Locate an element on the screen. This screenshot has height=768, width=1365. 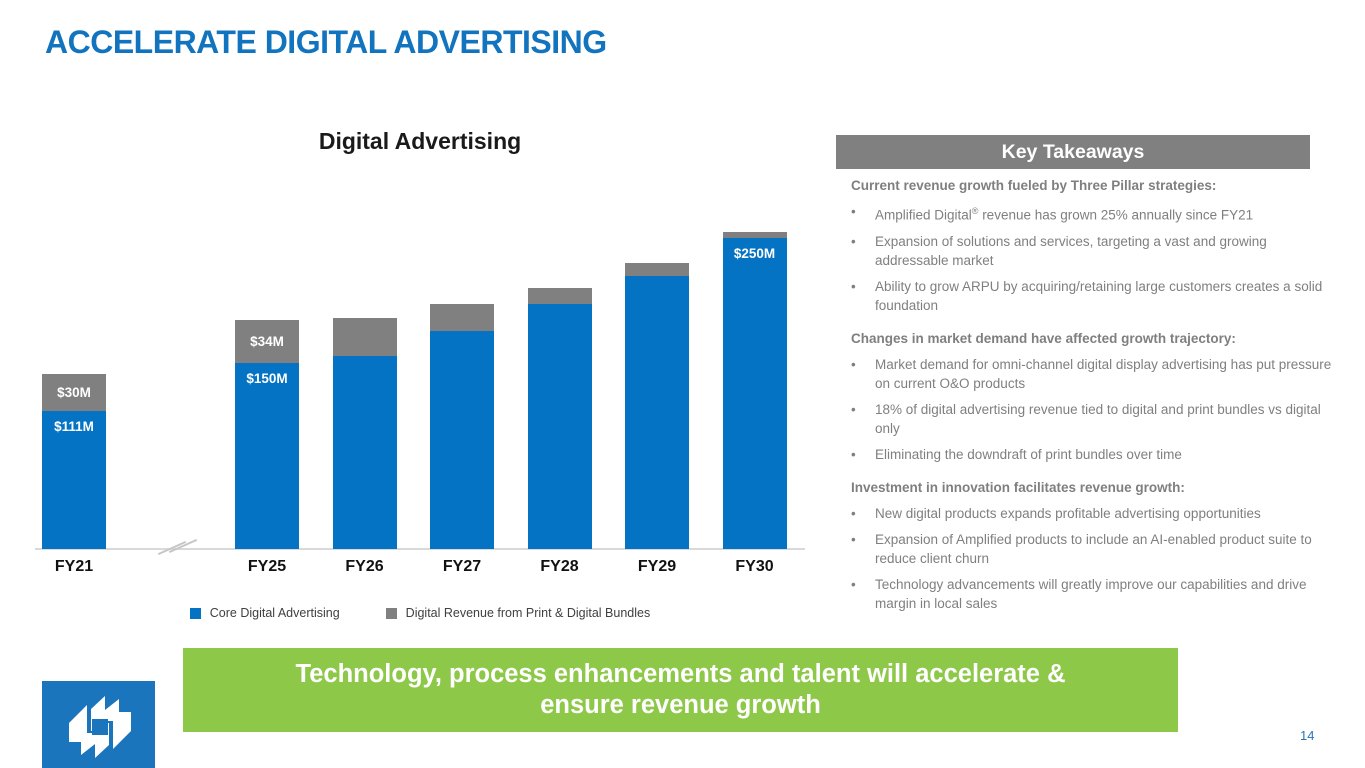
x-axis-label-fy21: FY21 is located at coordinates (74, 566).